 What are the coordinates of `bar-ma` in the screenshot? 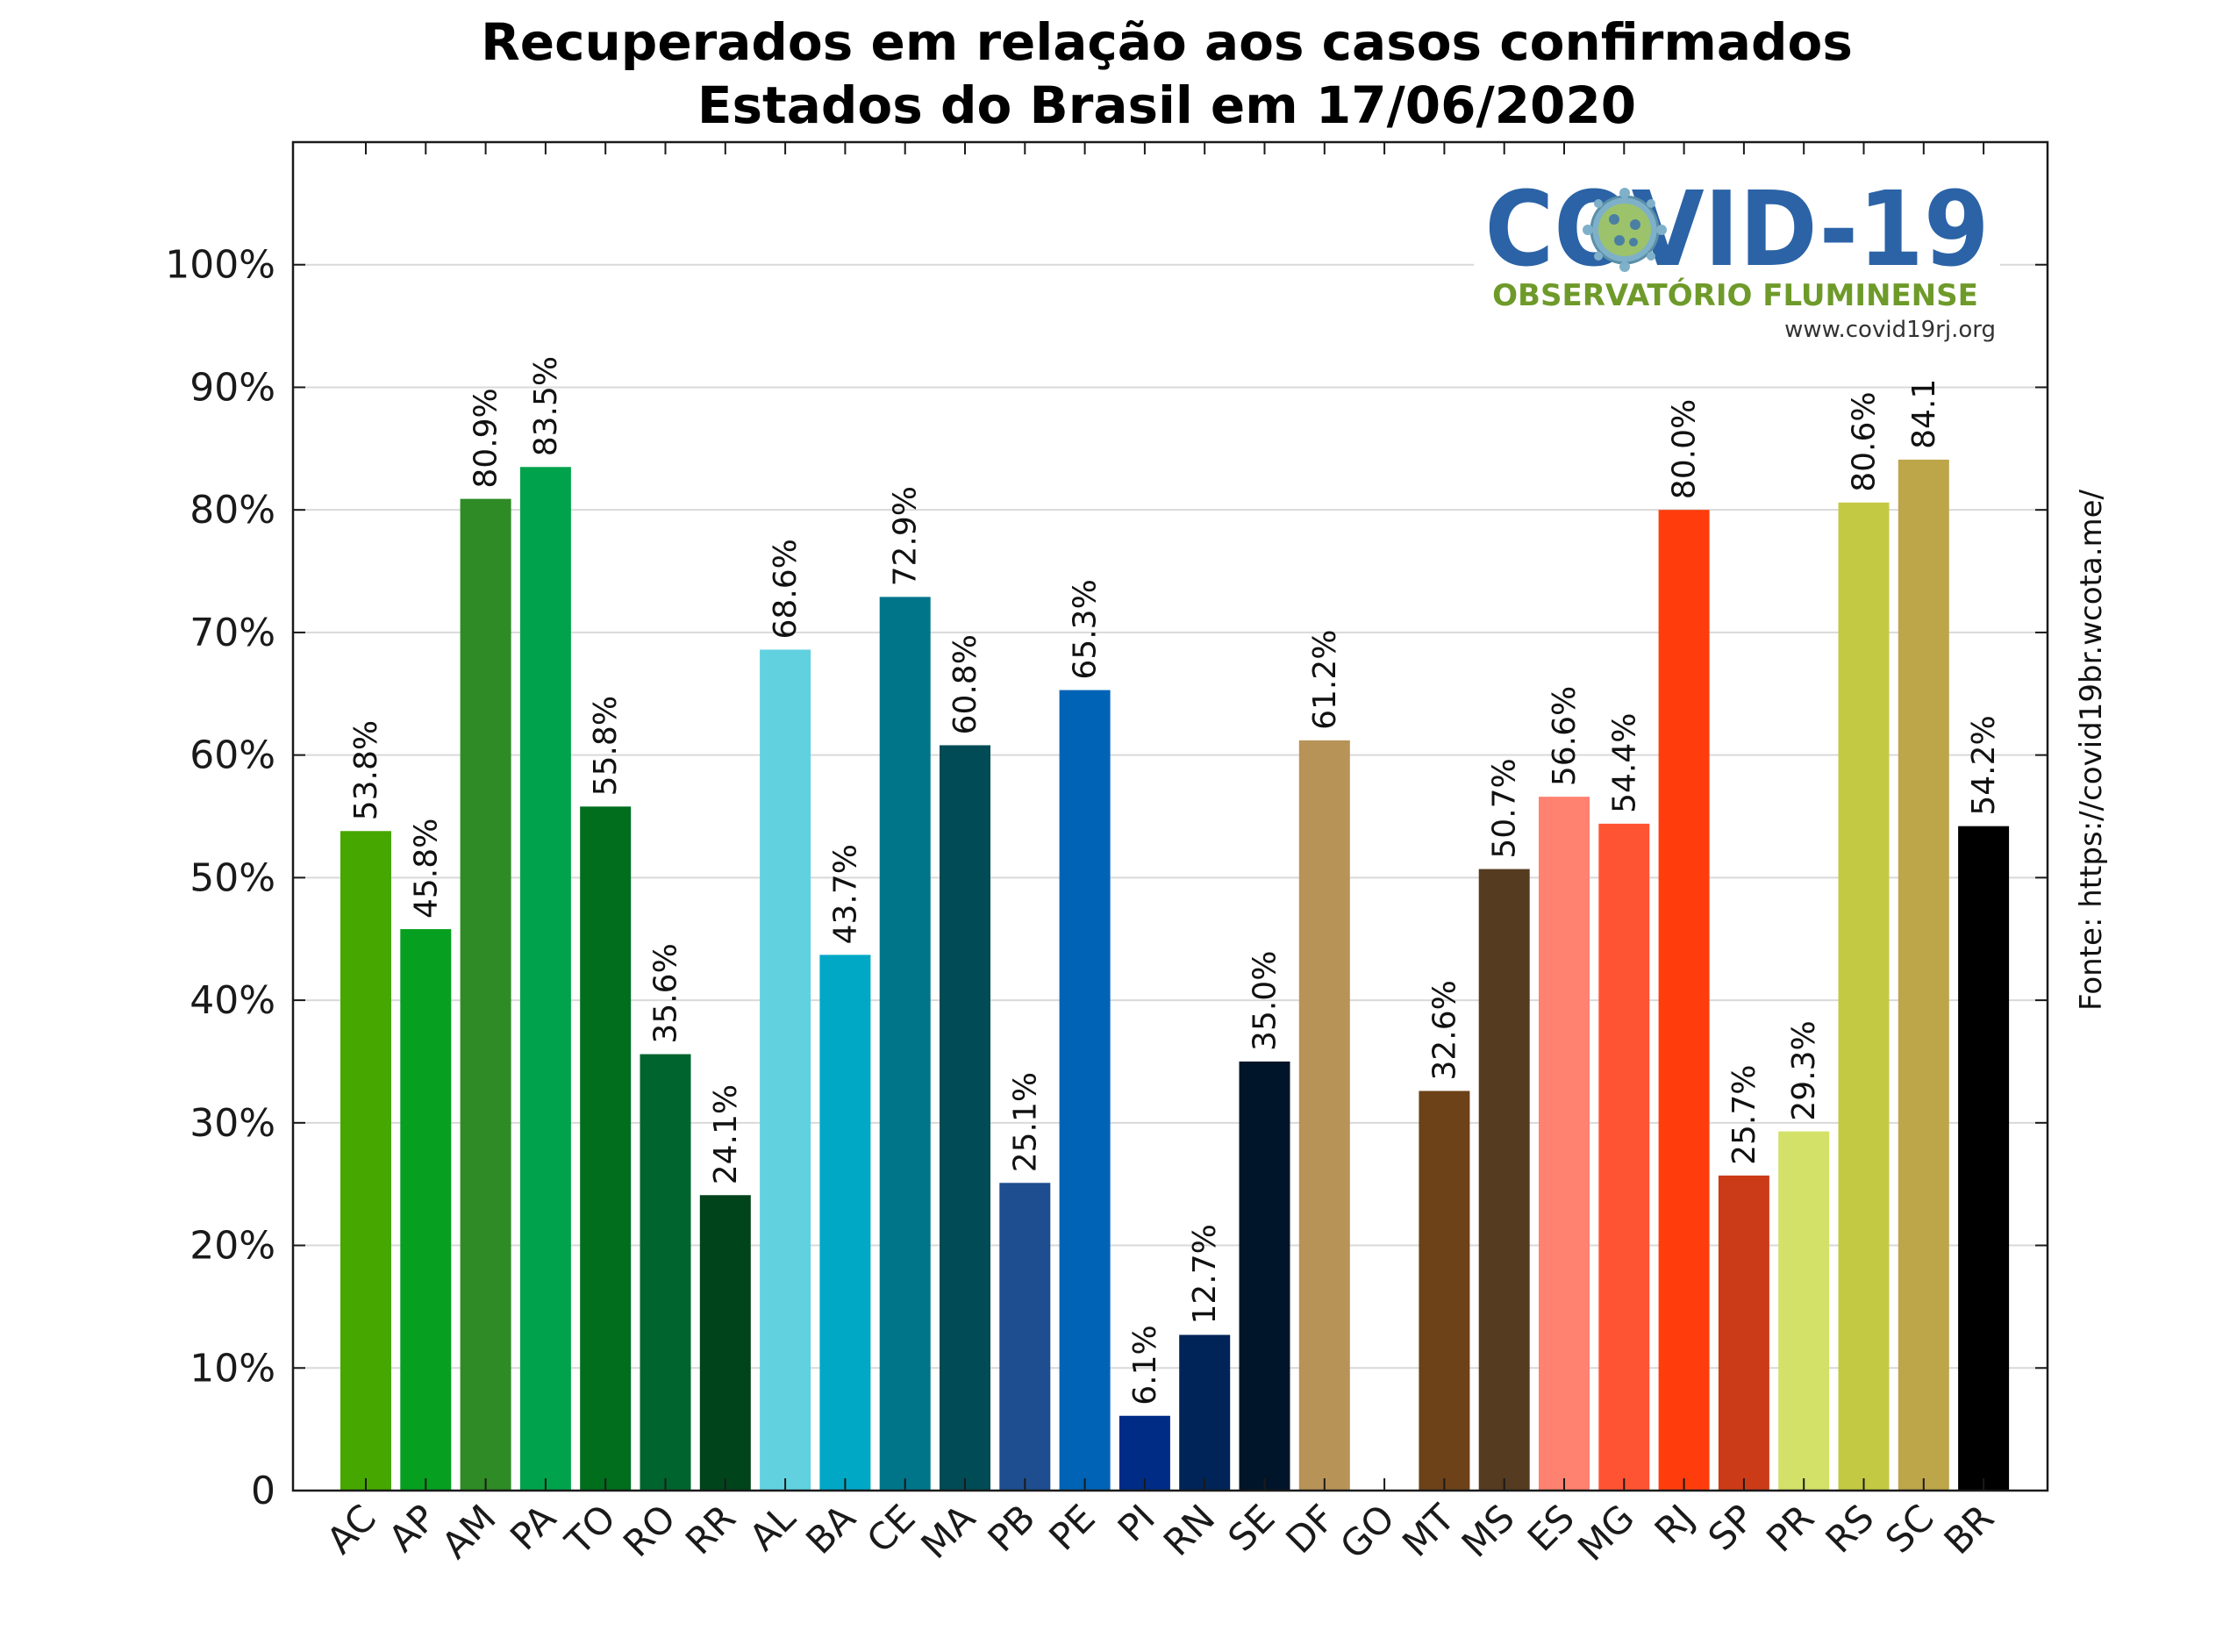 It's located at (965, 1118).